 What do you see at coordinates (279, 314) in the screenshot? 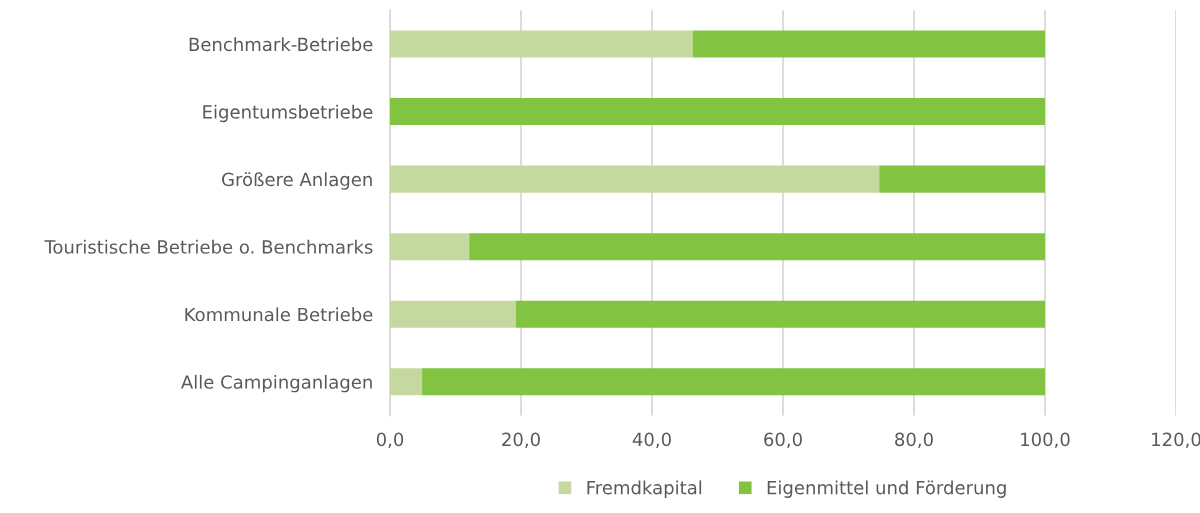
I see `y-tick-label: Kommunale Betriebe` at bounding box center [279, 314].